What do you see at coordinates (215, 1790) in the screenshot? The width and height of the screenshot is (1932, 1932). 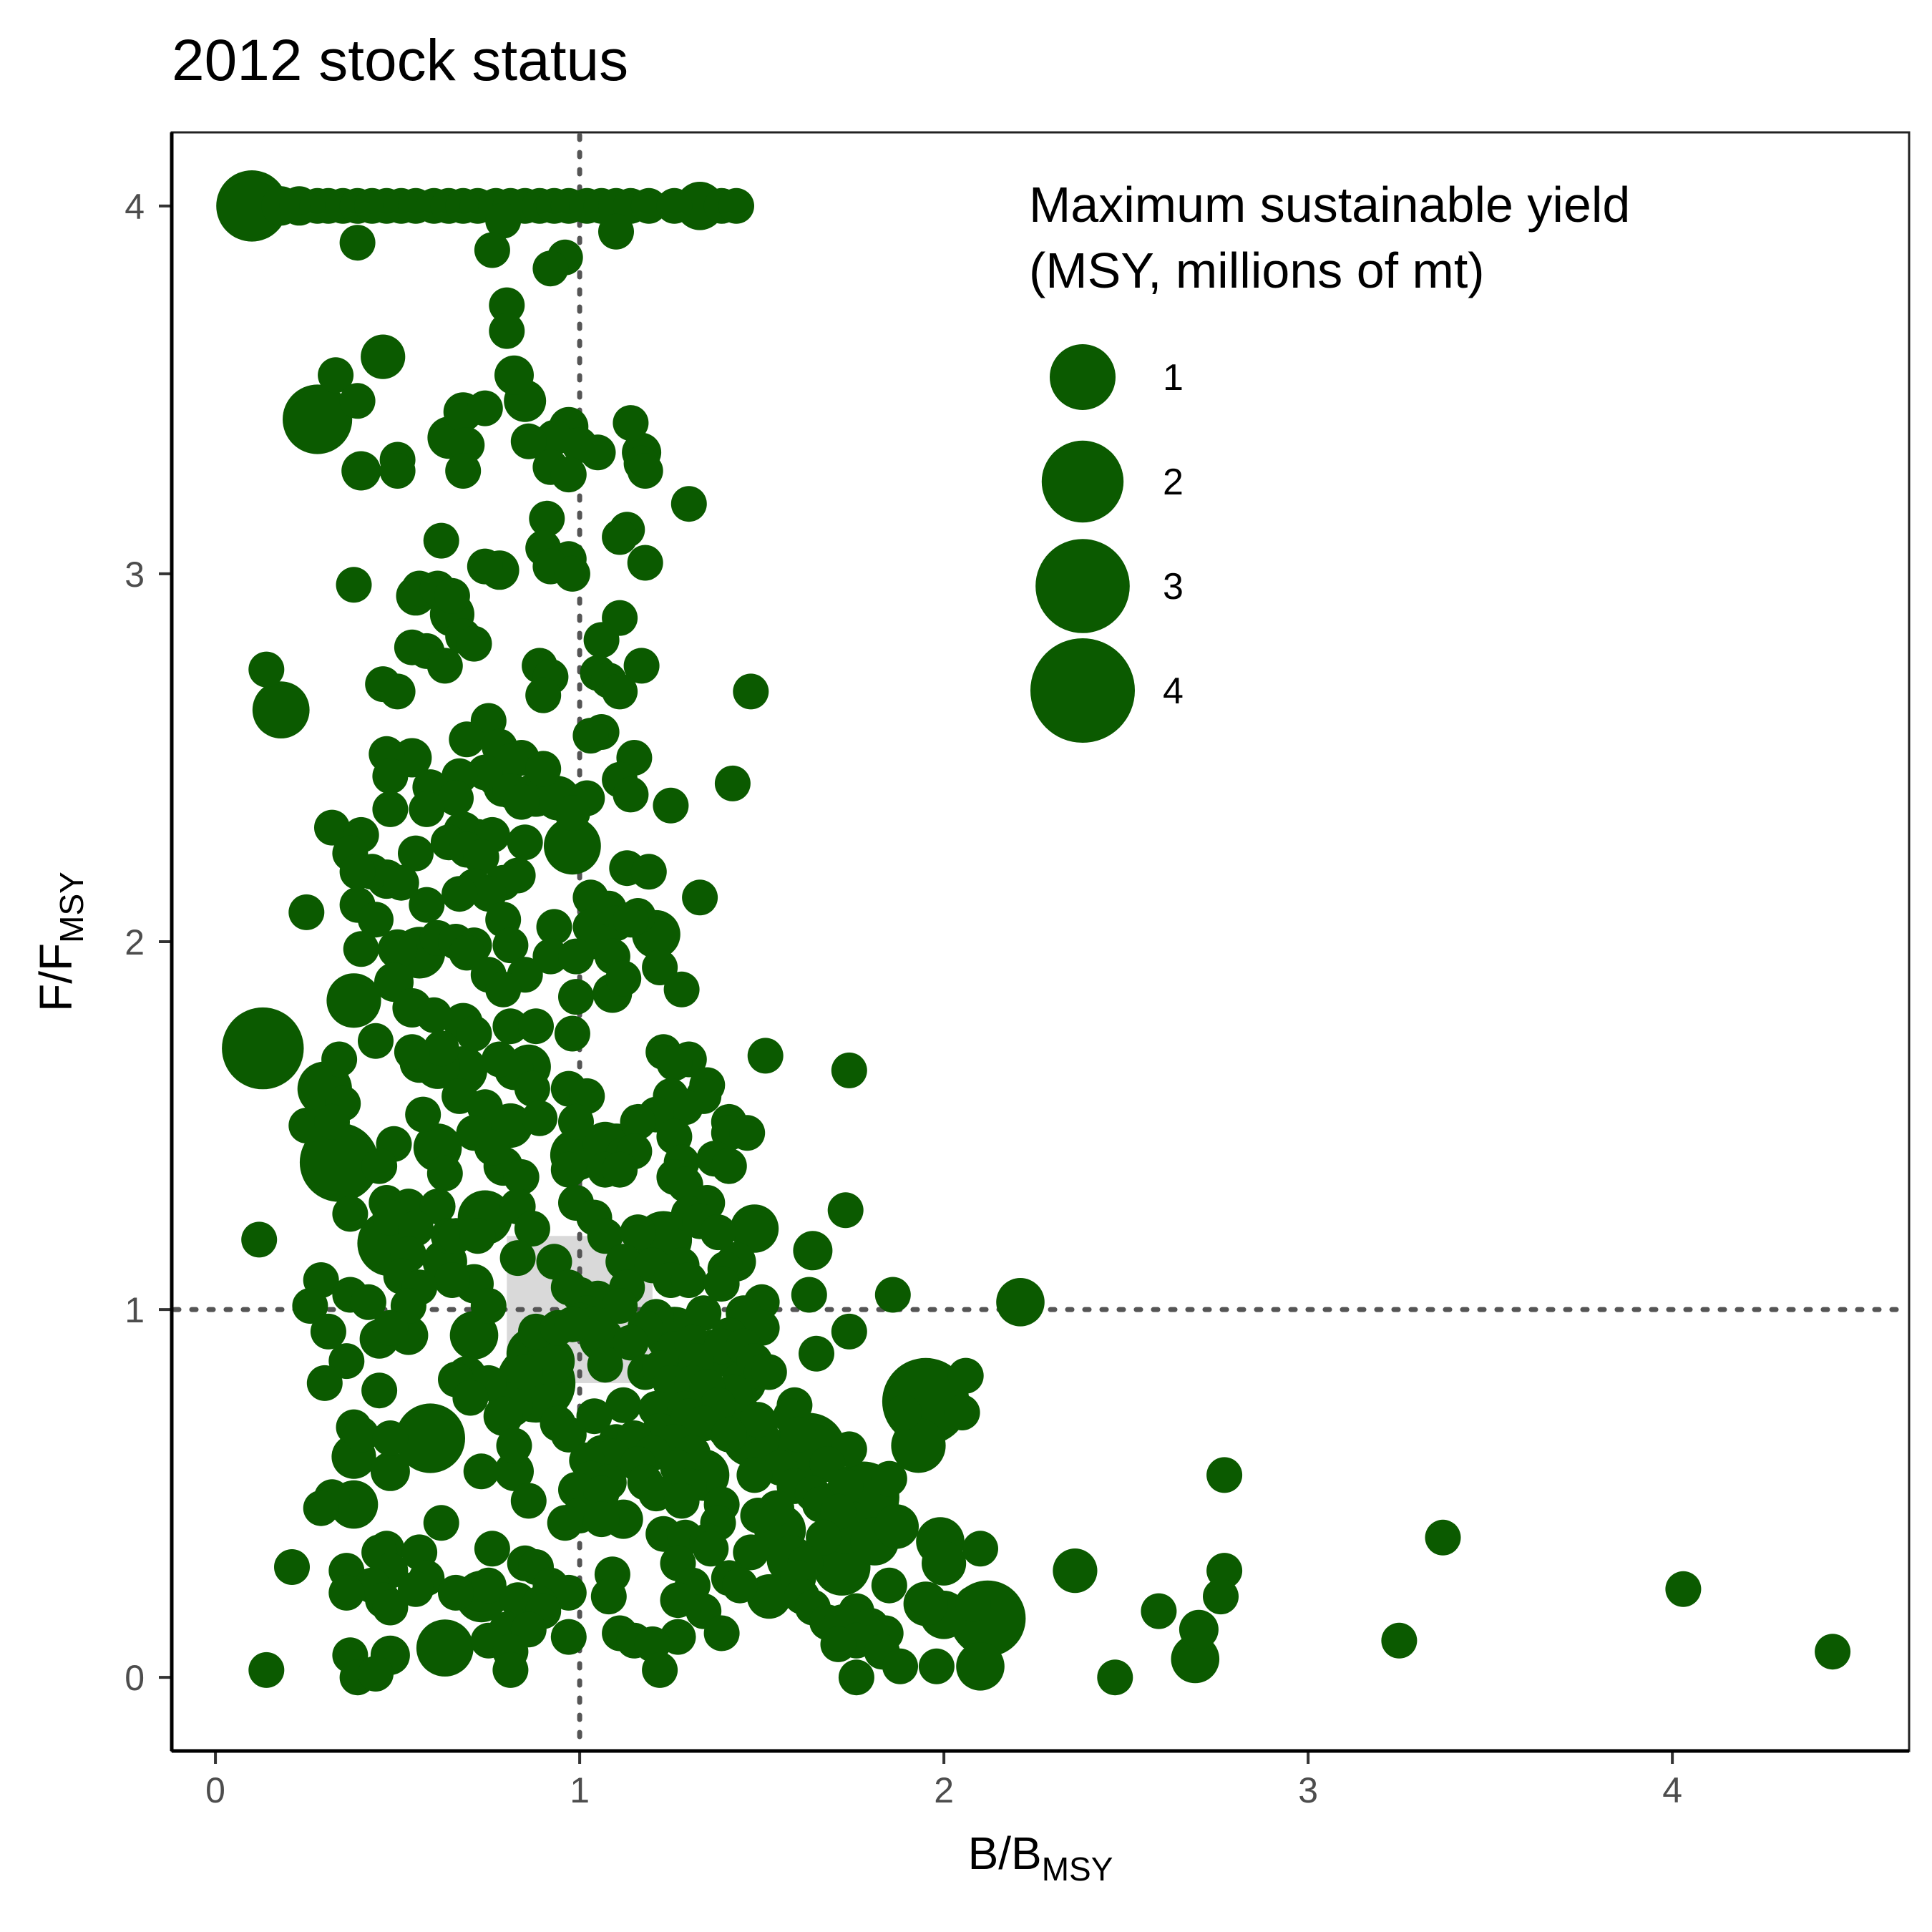 I see `x-tick-label: 0` at bounding box center [215, 1790].